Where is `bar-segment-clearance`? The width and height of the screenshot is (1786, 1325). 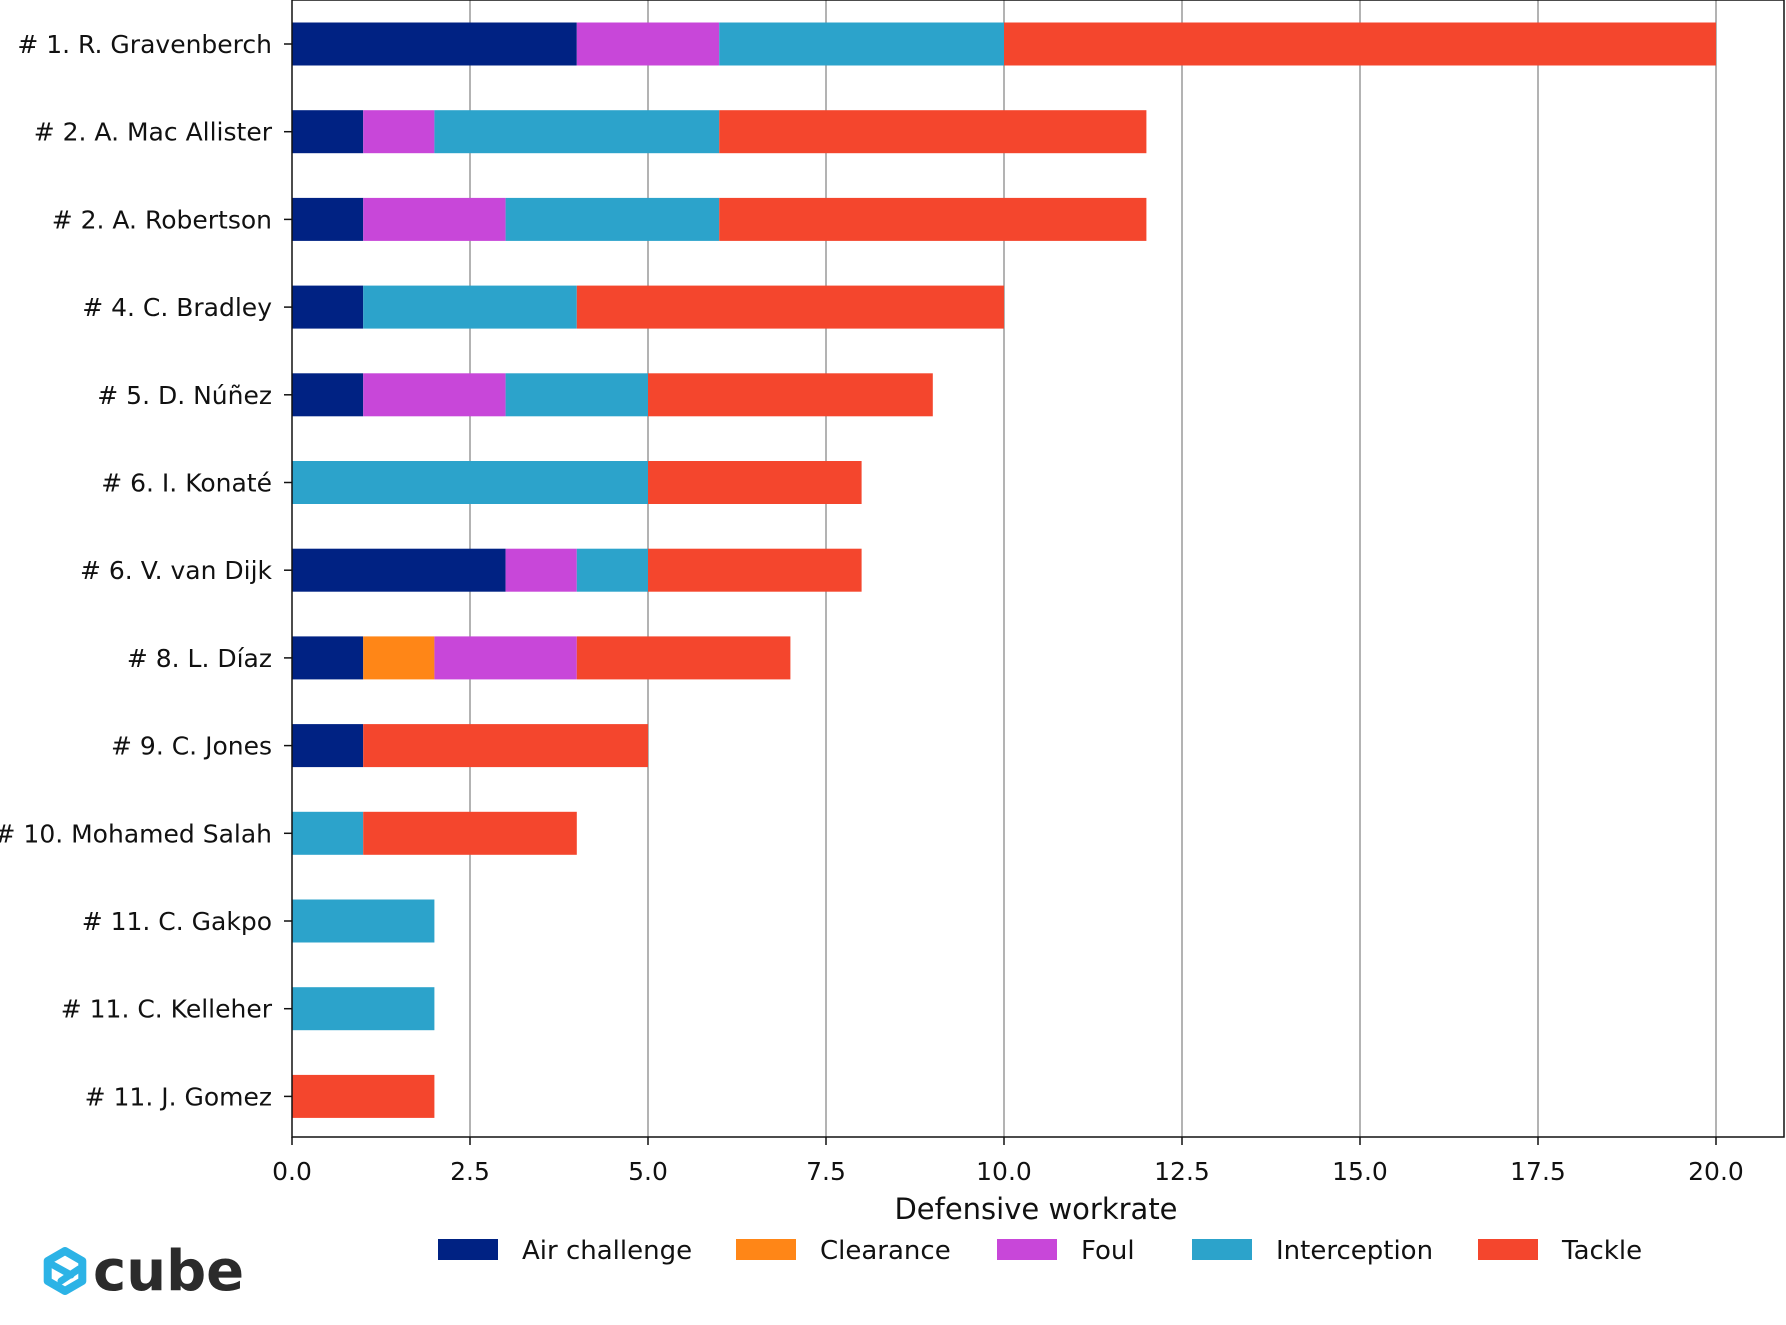
bar-segment-clearance is located at coordinates (399, 658).